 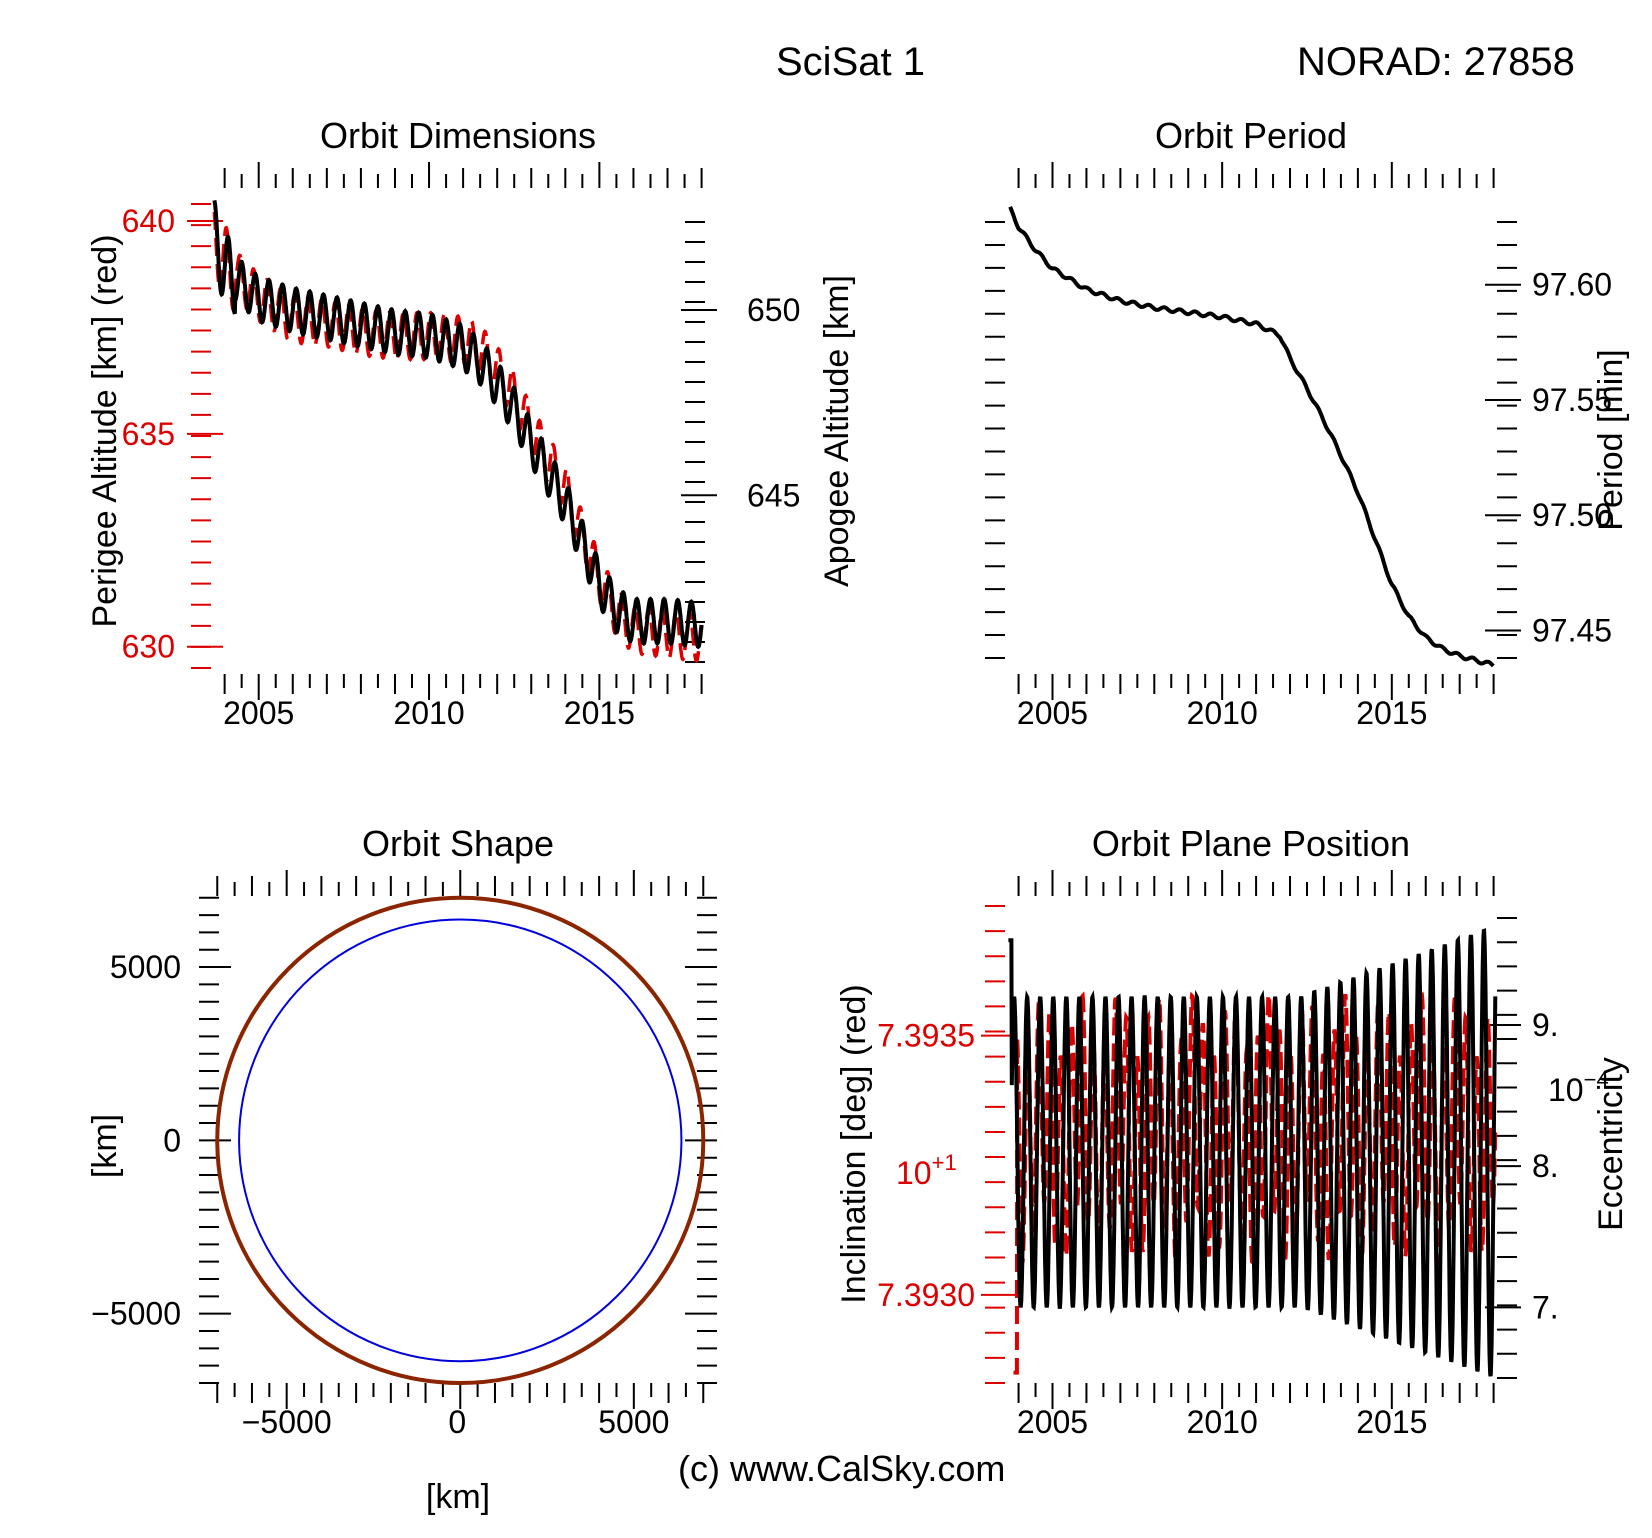 I want to click on plane-right-tick-label: 8., so click(x=1545, y=1166).